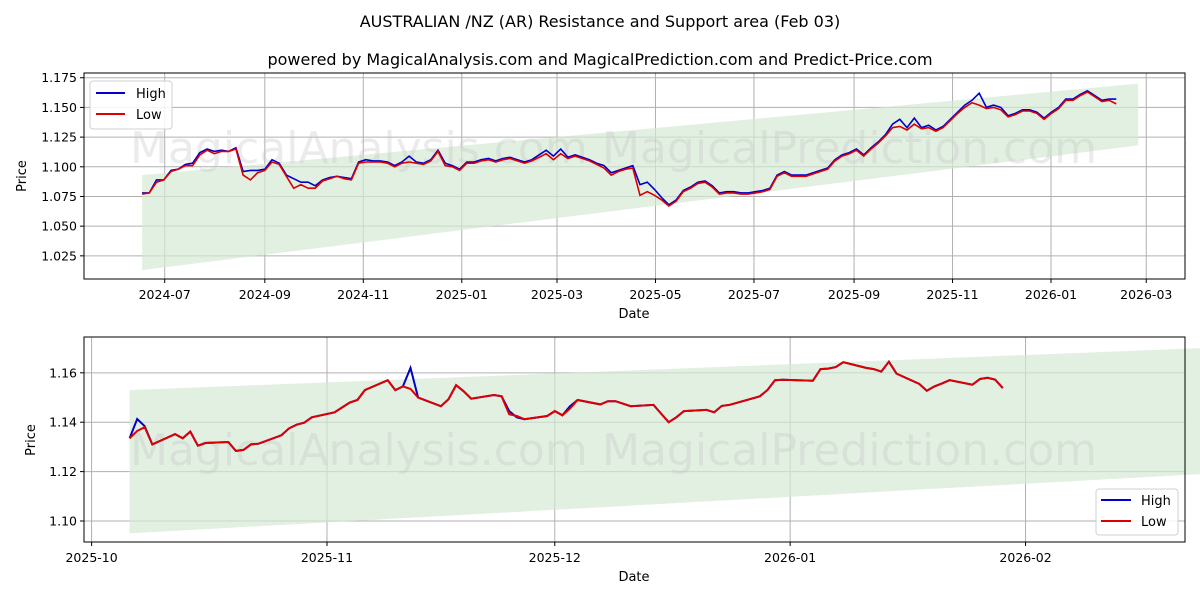 Image resolution: width=1200 pixels, height=600 pixels. What do you see at coordinates (59, 77) in the screenshot?
I see `y-tick-label: 1.175` at bounding box center [59, 77].